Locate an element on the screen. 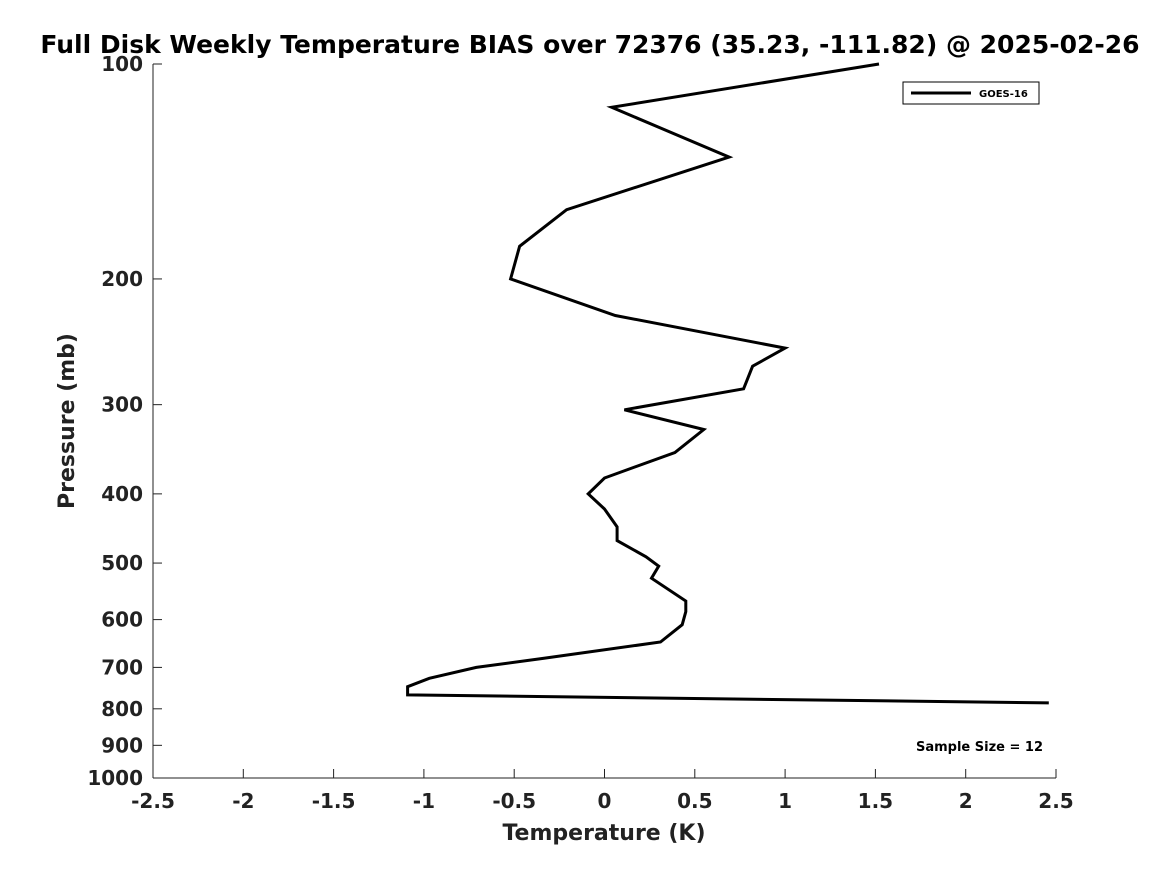 The width and height of the screenshot is (1167, 875). y-axis-ticks: 100 200 300 400 500 600 700 800 900 1000 is located at coordinates (124, 421).